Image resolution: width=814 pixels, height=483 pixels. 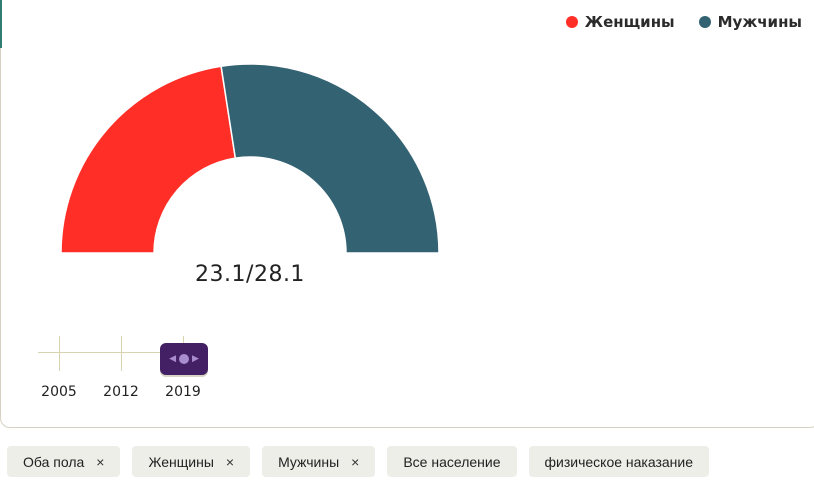 What do you see at coordinates (1, 24) in the screenshot?
I see `card-accent-edge` at bounding box center [1, 24].